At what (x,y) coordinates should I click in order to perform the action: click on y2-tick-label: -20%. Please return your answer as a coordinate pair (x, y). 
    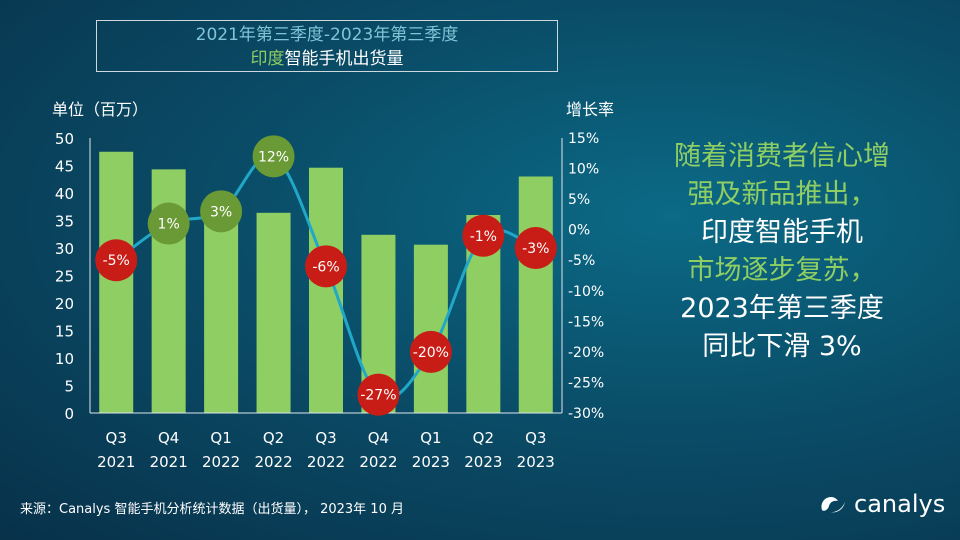
    Looking at the image, I should click on (586, 353).